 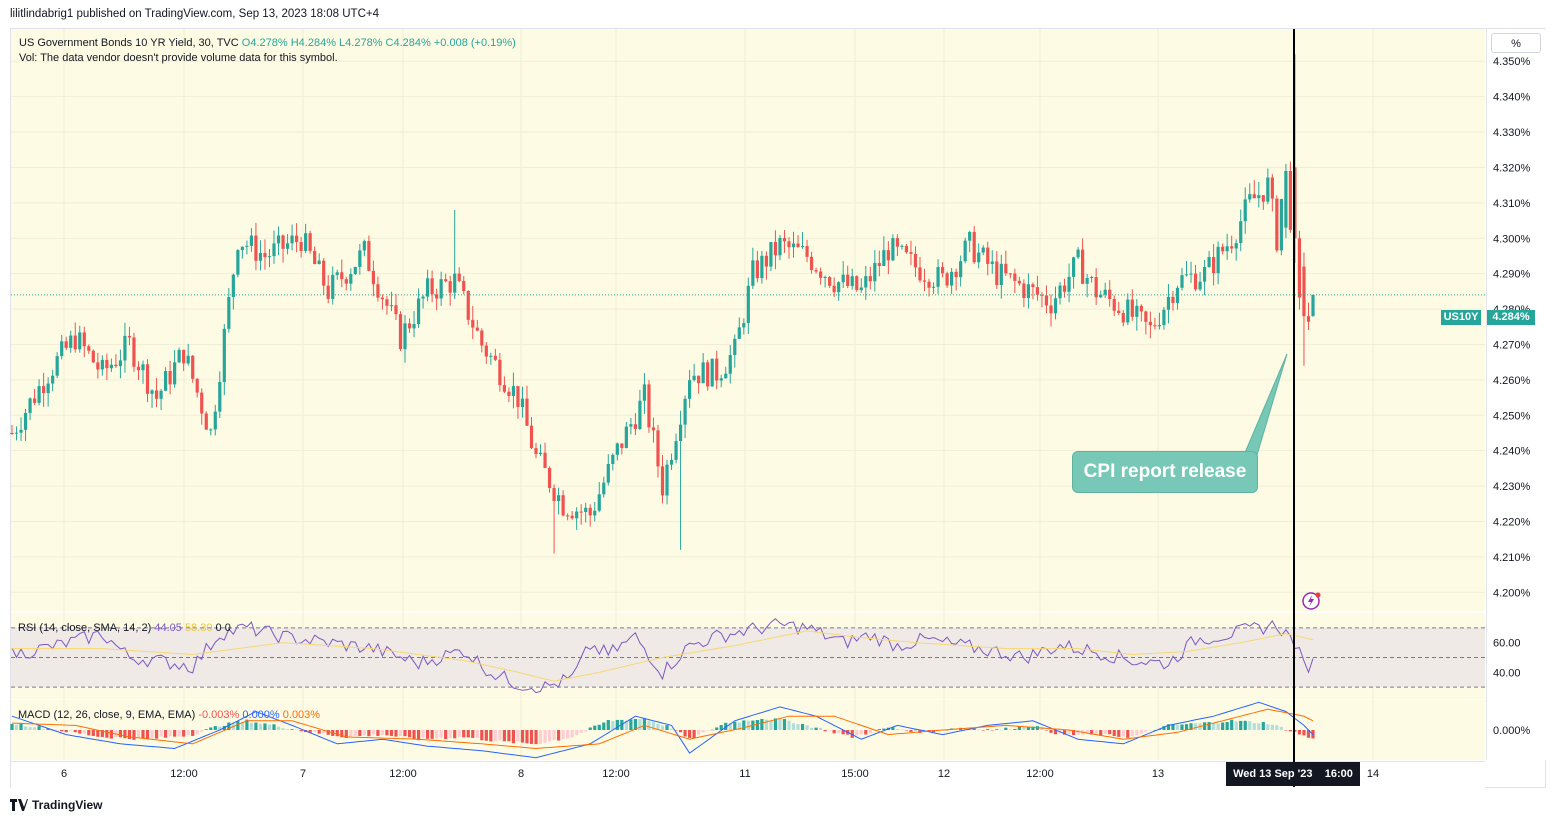 What do you see at coordinates (56, 805) in the screenshot?
I see `tradingview-footer: TradingView` at bounding box center [56, 805].